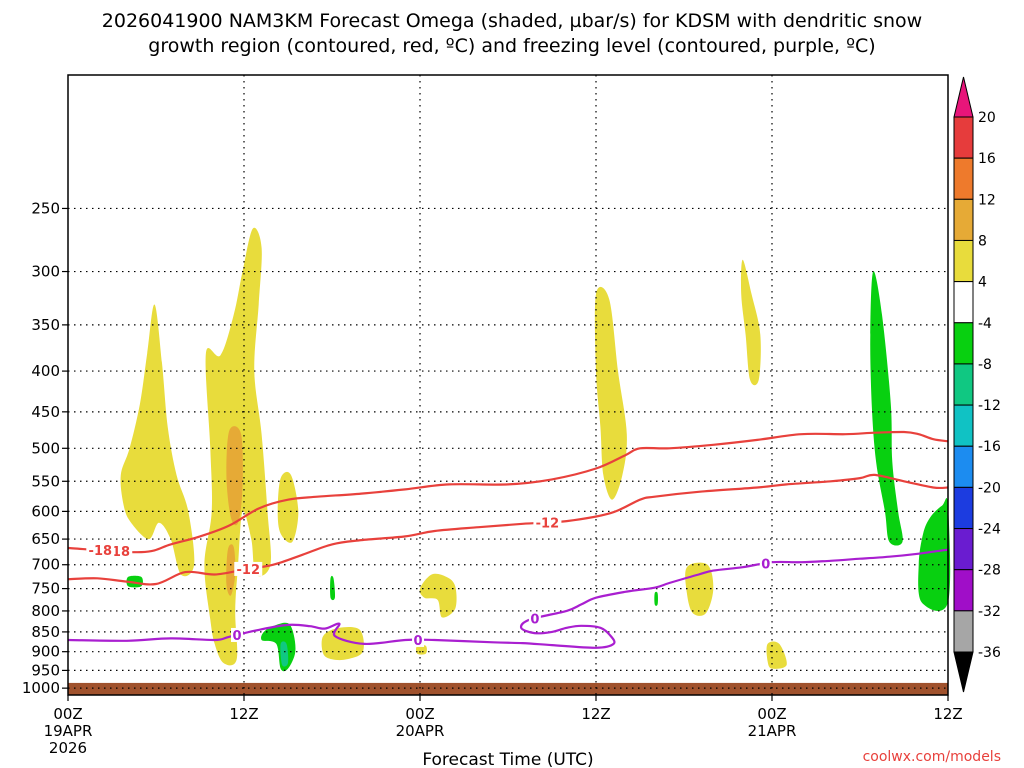 This screenshot has height=768, width=1024. Describe the element at coordinates (45, 325) in the screenshot. I see `y-tick-label-350: 350` at that location.